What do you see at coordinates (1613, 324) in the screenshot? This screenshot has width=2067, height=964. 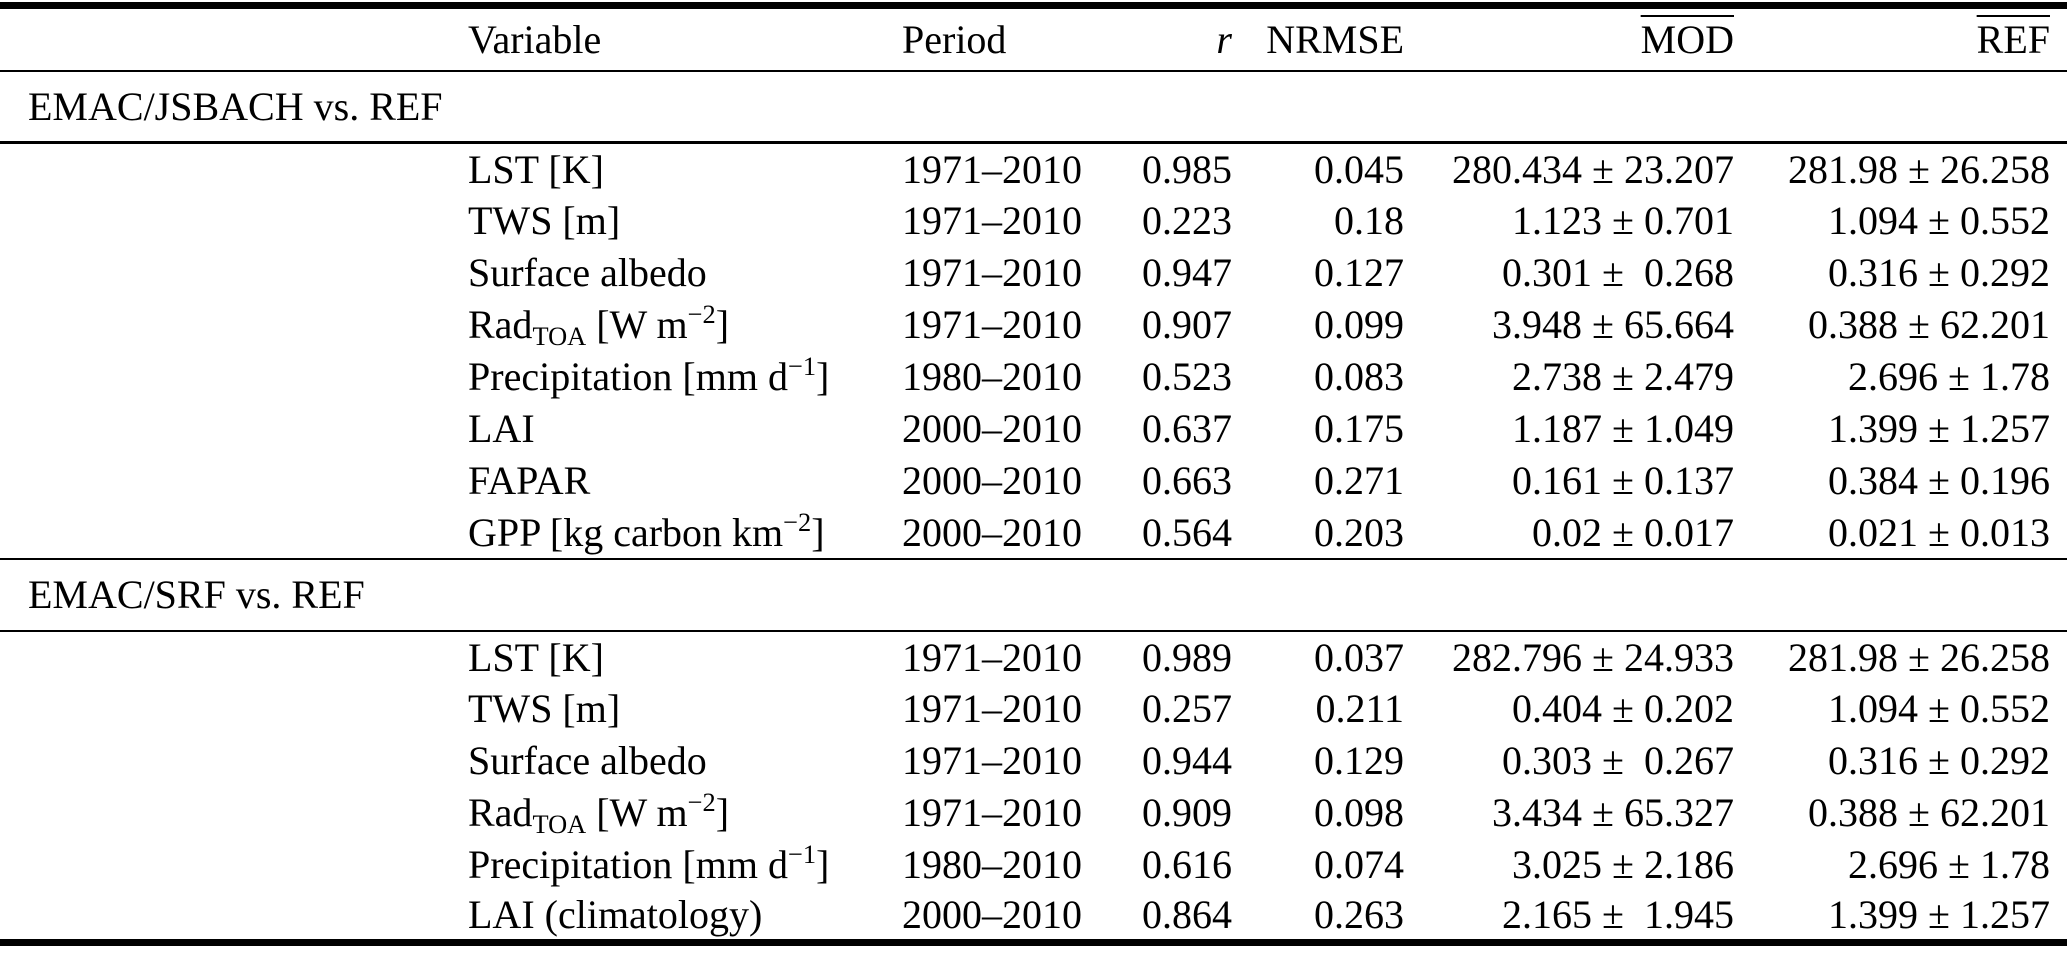 I see `cell-mod: 3.948 ± 65.664` at bounding box center [1613, 324].